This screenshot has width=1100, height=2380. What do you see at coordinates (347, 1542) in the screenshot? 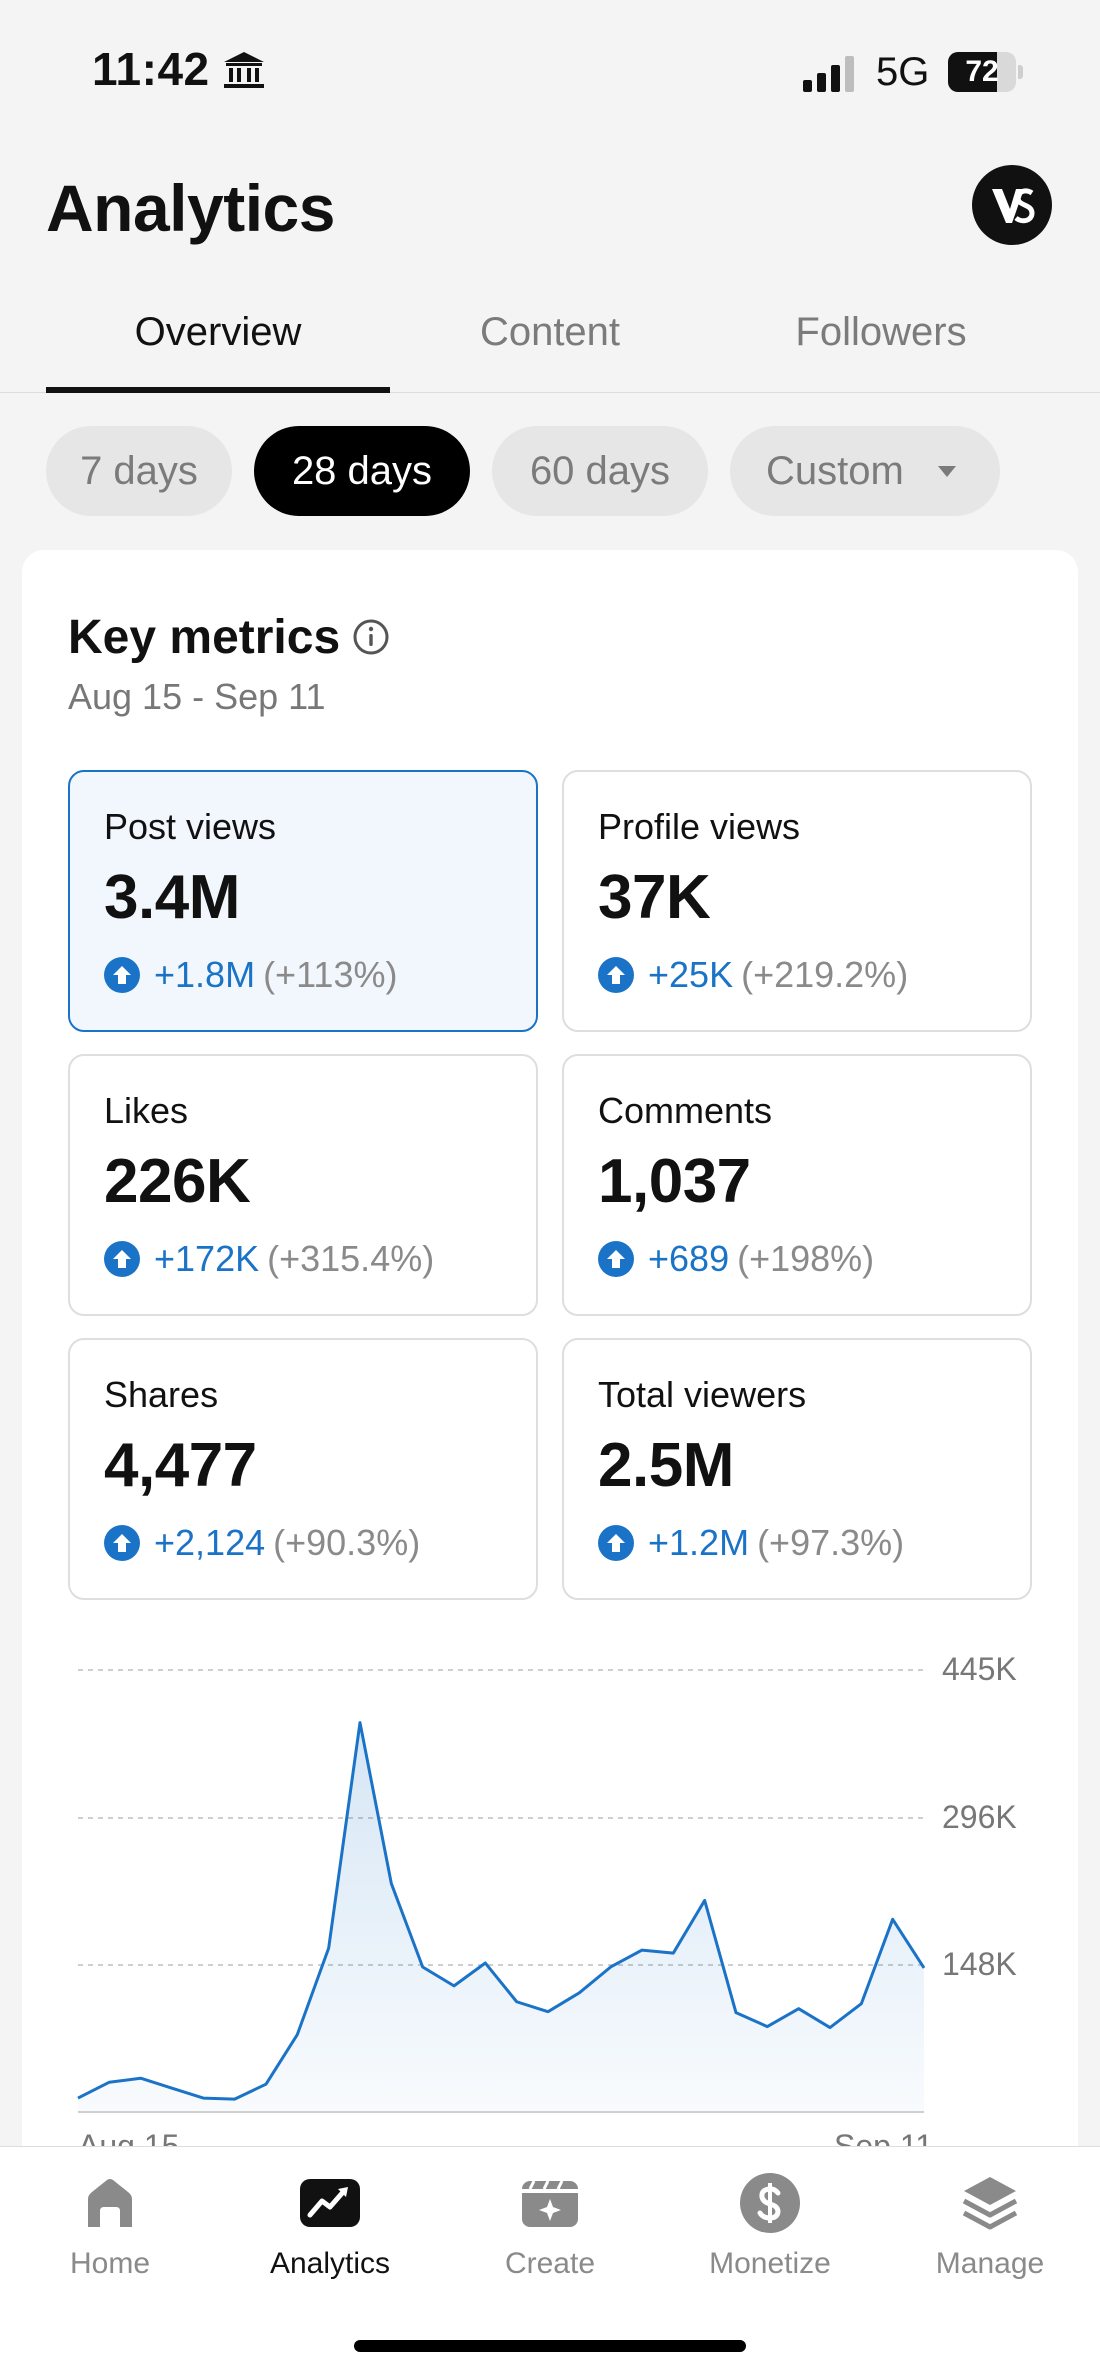
I see `metric-percent: (+90.3%)` at bounding box center [347, 1542].